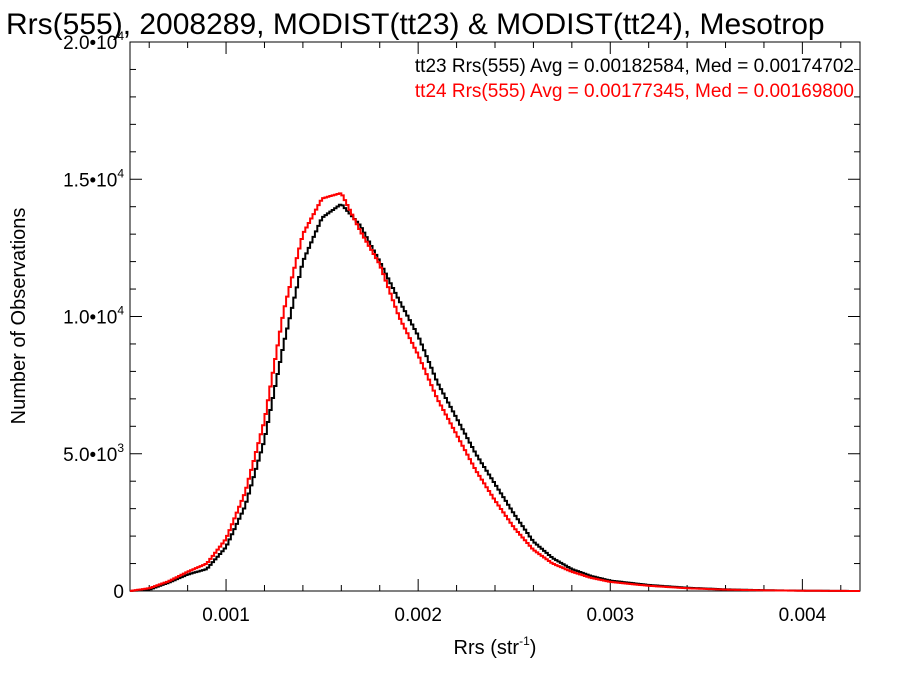 This screenshot has width=900, height=675. What do you see at coordinates (19, 316) in the screenshot?
I see `y-axis-label: Number of Observations` at bounding box center [19, 316].